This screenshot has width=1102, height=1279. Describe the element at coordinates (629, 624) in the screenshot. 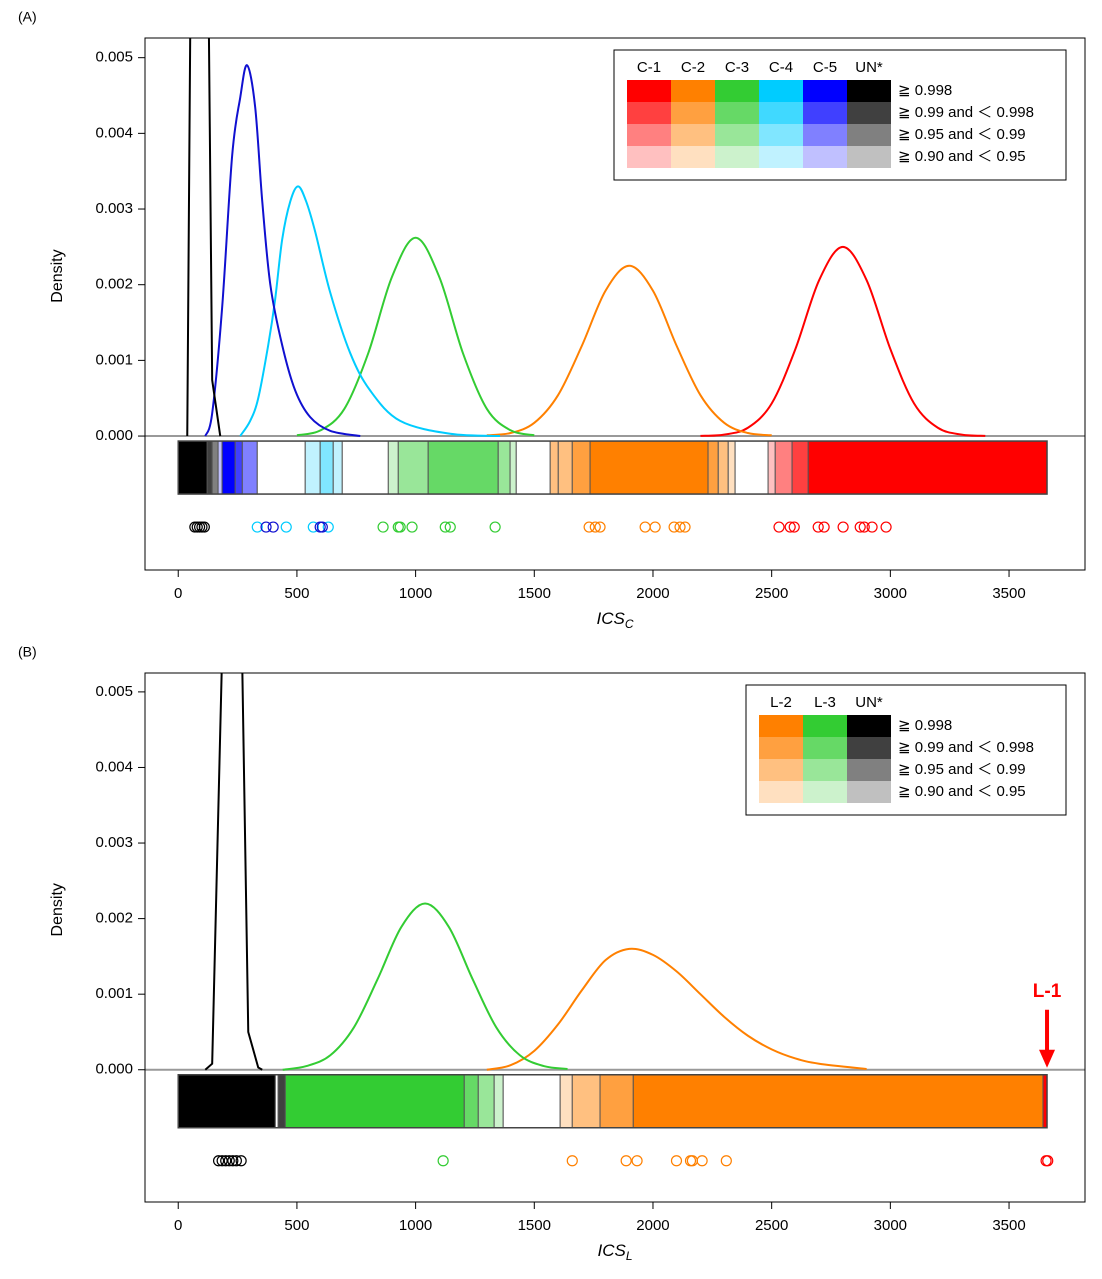

I see `x-axis-label-sub: C` at that location.